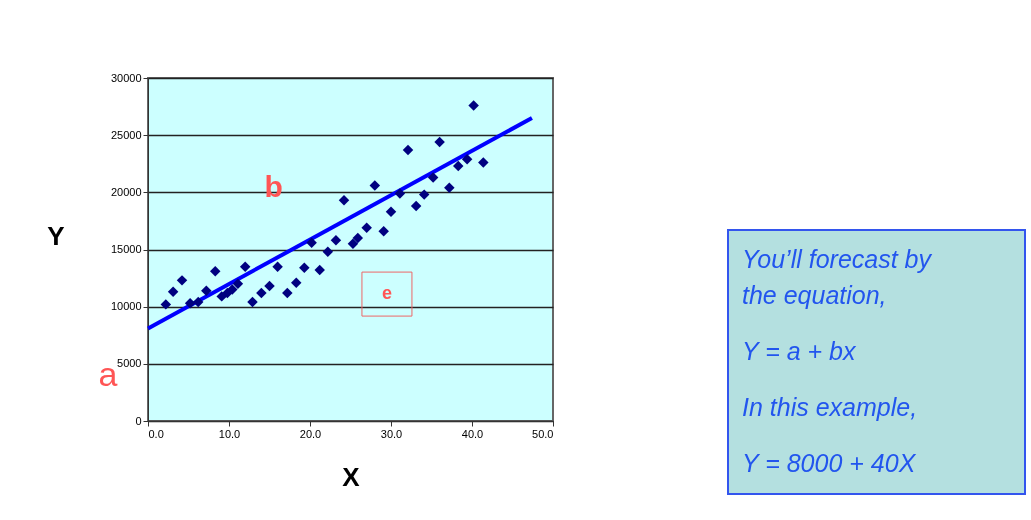 The width and height of the screenshot is (1031, 520). I want to click on y-tick-label: 20000, so click(126, 191).